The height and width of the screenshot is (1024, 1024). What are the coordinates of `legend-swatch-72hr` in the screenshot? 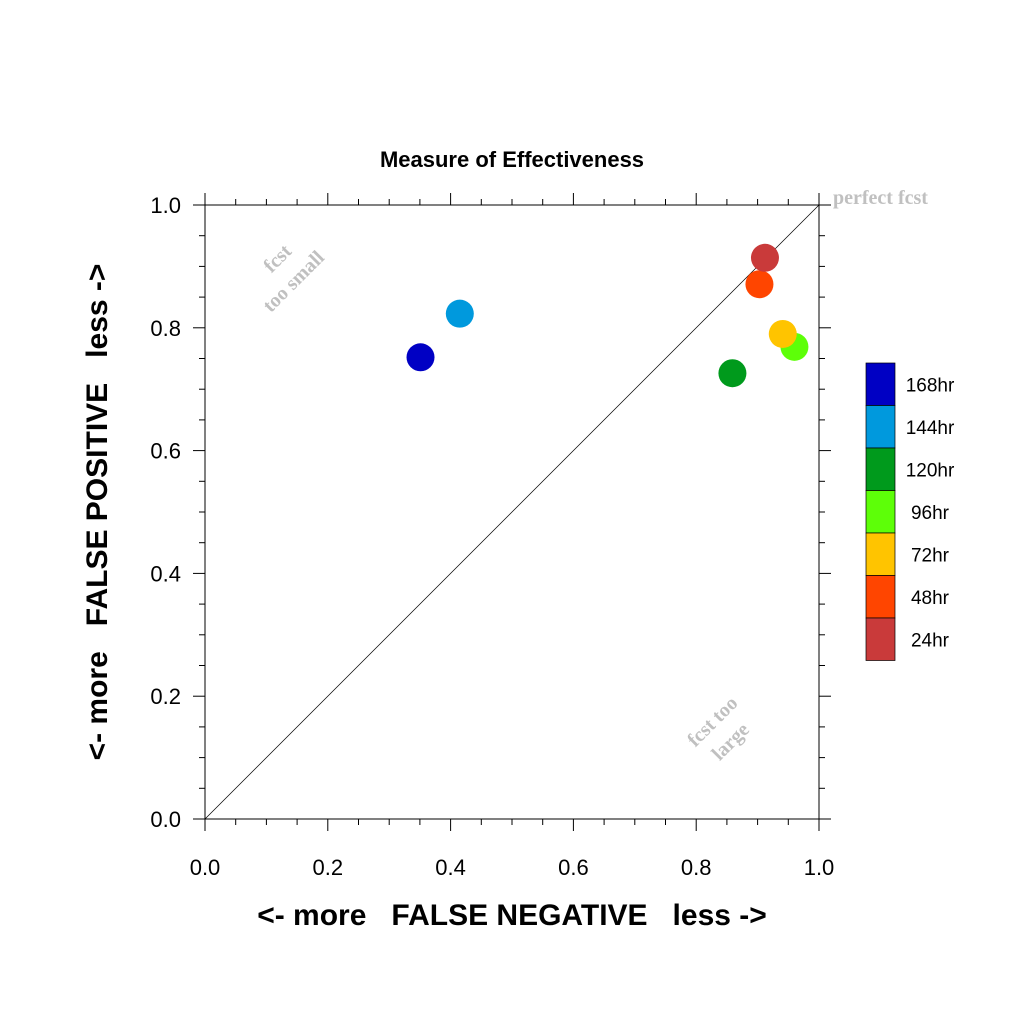 It's located at (880, 554).